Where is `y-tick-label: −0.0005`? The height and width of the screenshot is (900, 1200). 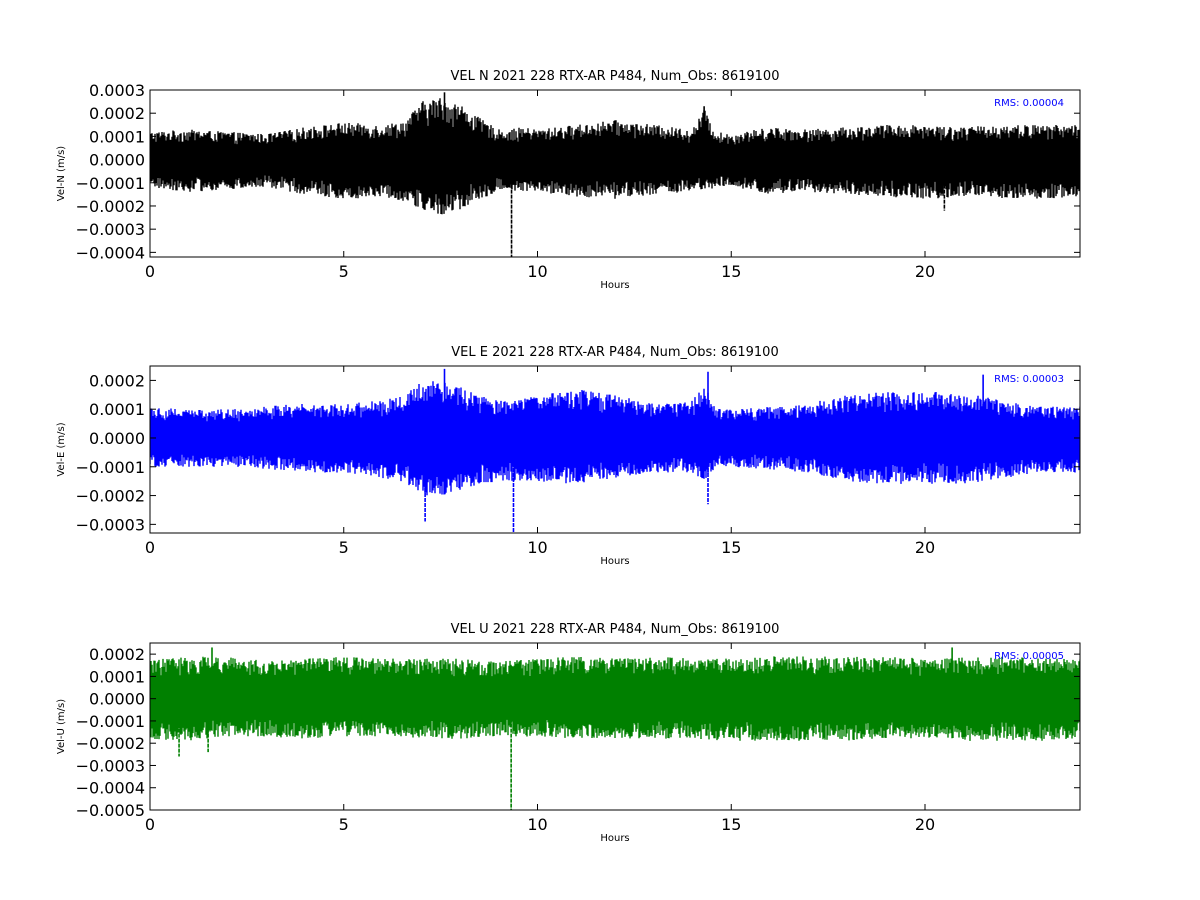 y-tick-label: −0.0005 is located at coordinates (110, 810).